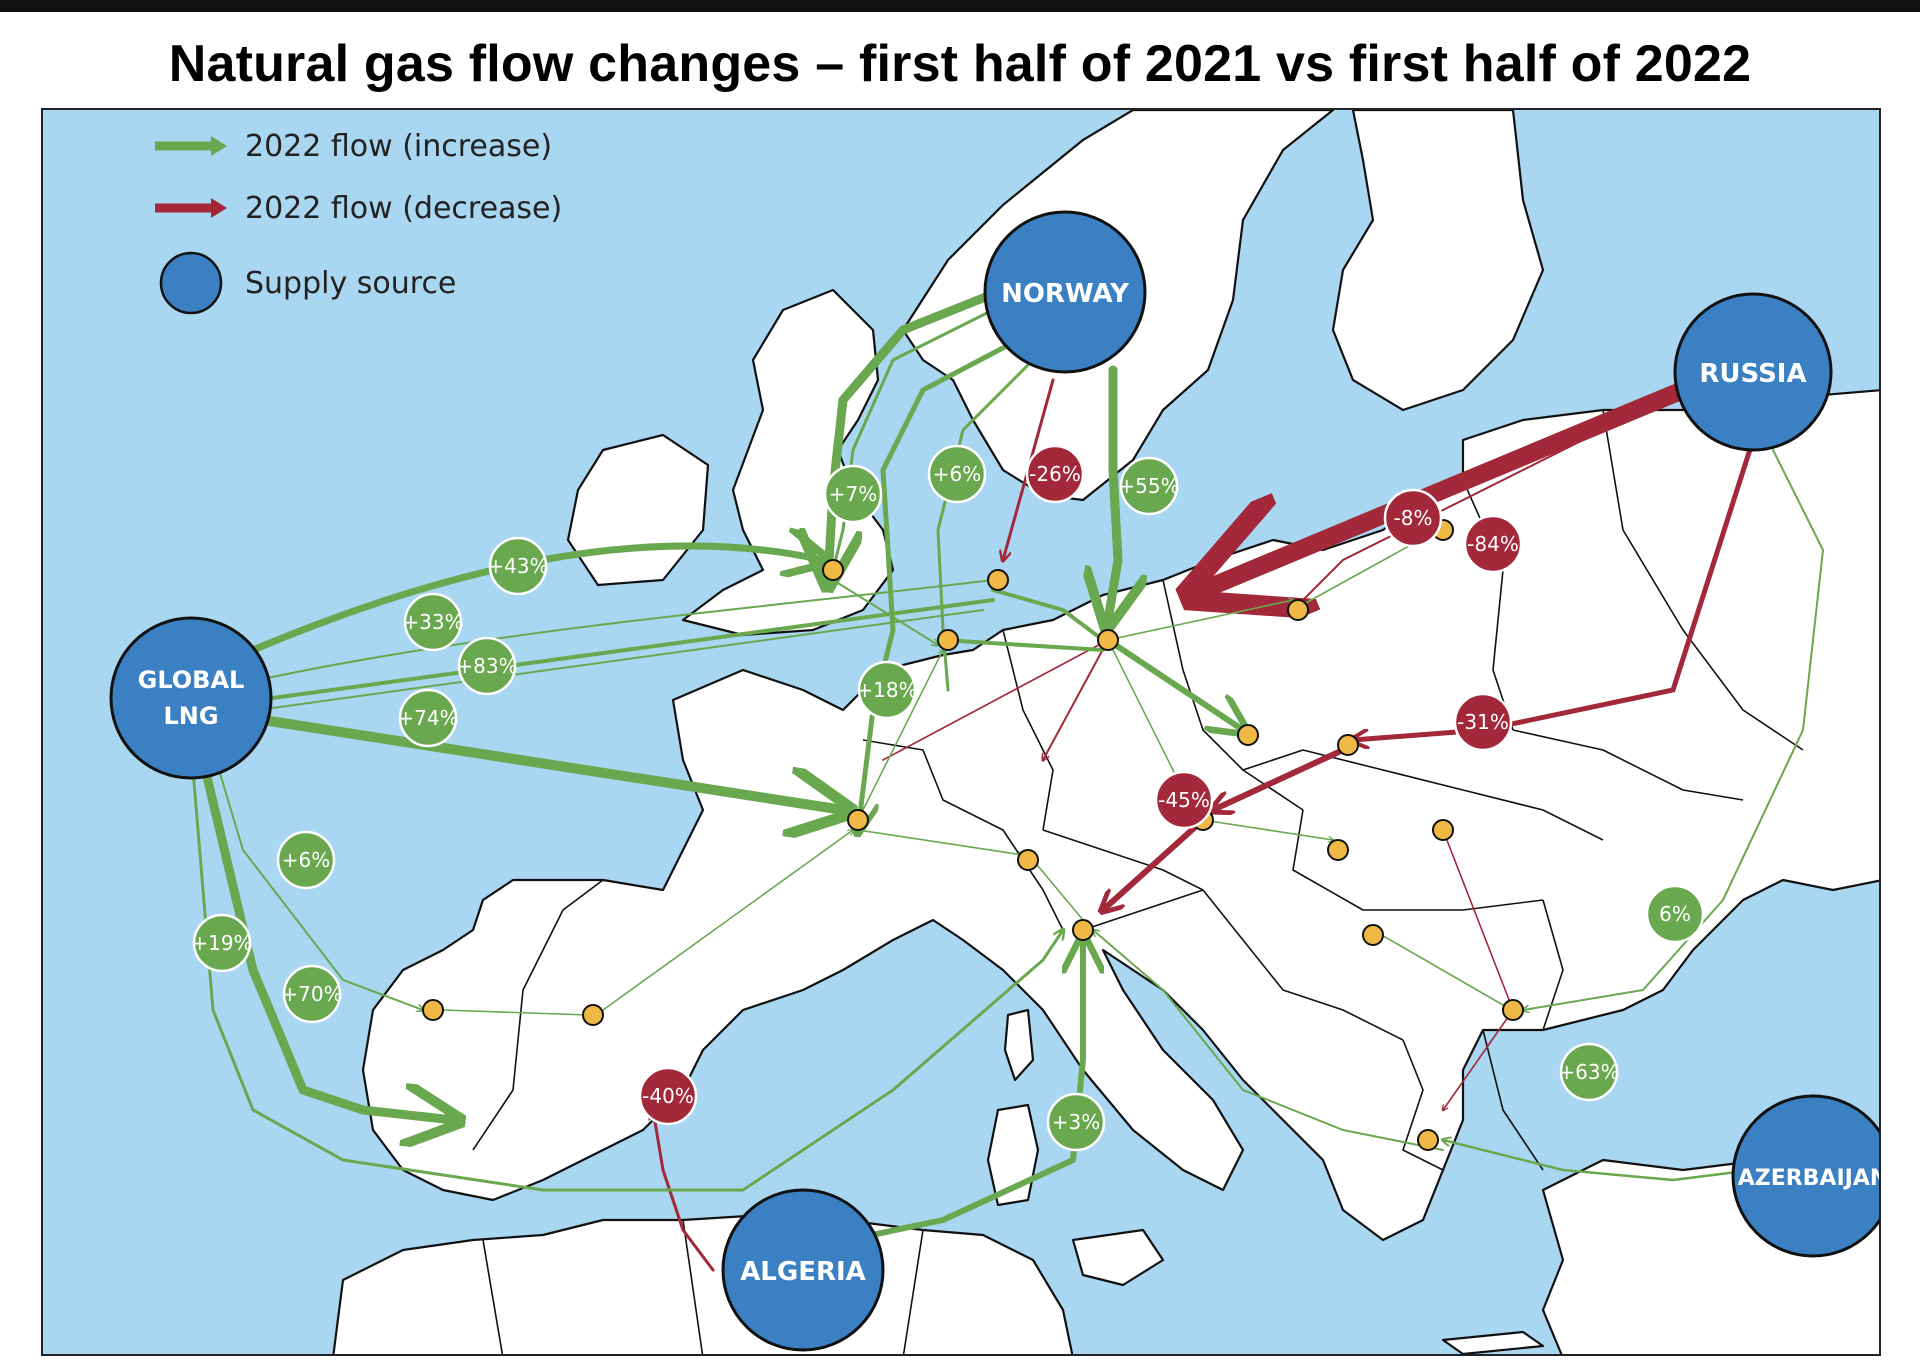  Describe the element at coordinates (191, 680) in the screenshot. I see `svg-text: GLOBAL` at that location.